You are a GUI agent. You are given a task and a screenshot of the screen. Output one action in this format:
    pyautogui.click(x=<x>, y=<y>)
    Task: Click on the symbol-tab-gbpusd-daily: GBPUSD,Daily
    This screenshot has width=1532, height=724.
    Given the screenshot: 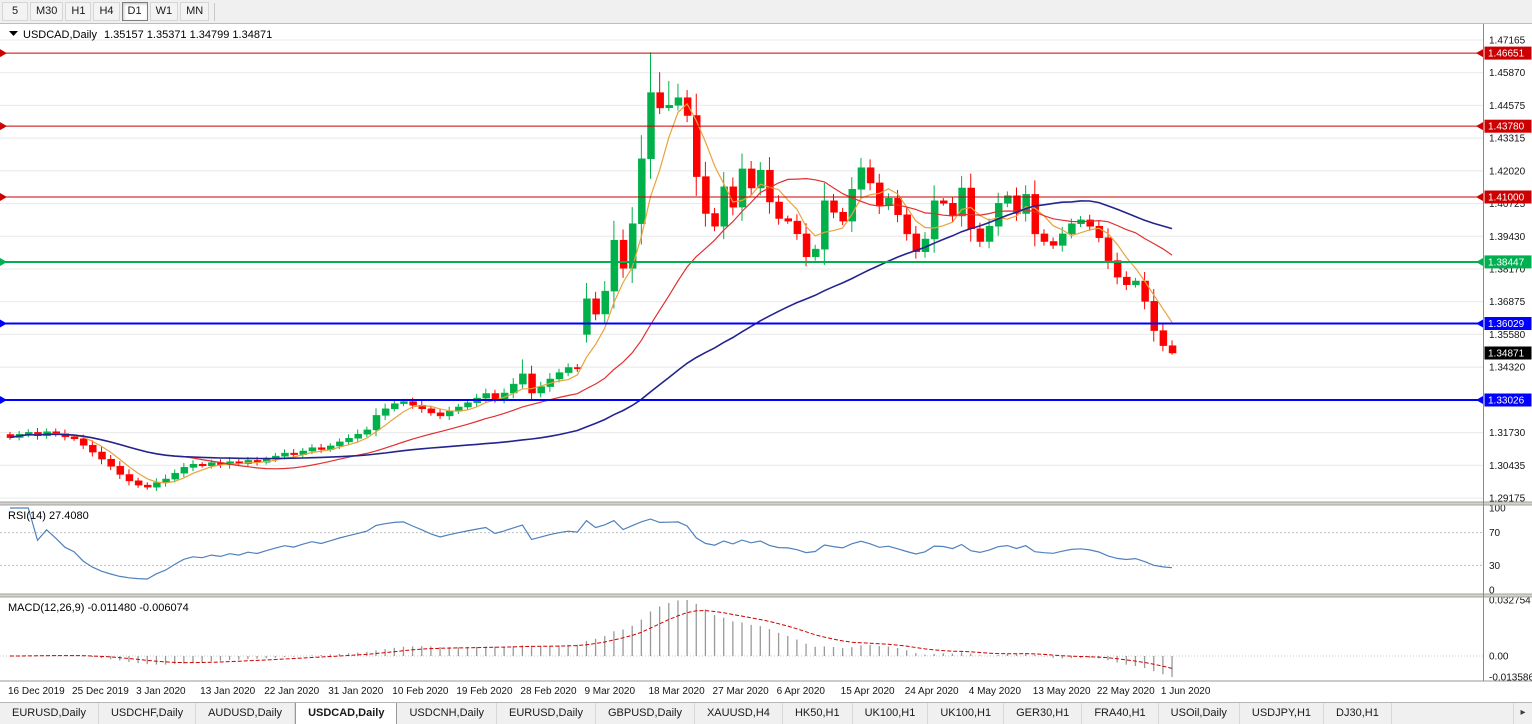 What is the action you would take?
    pyautogui.click(x=645, y=713)
    